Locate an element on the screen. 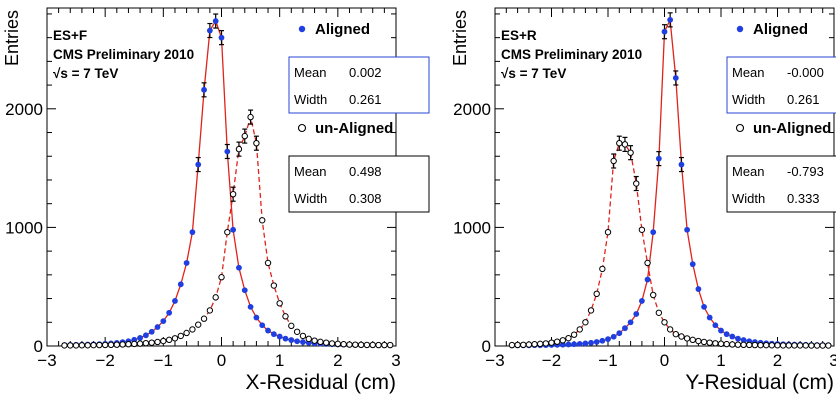  stats-label: Mean is located at coordinates (310, 171).